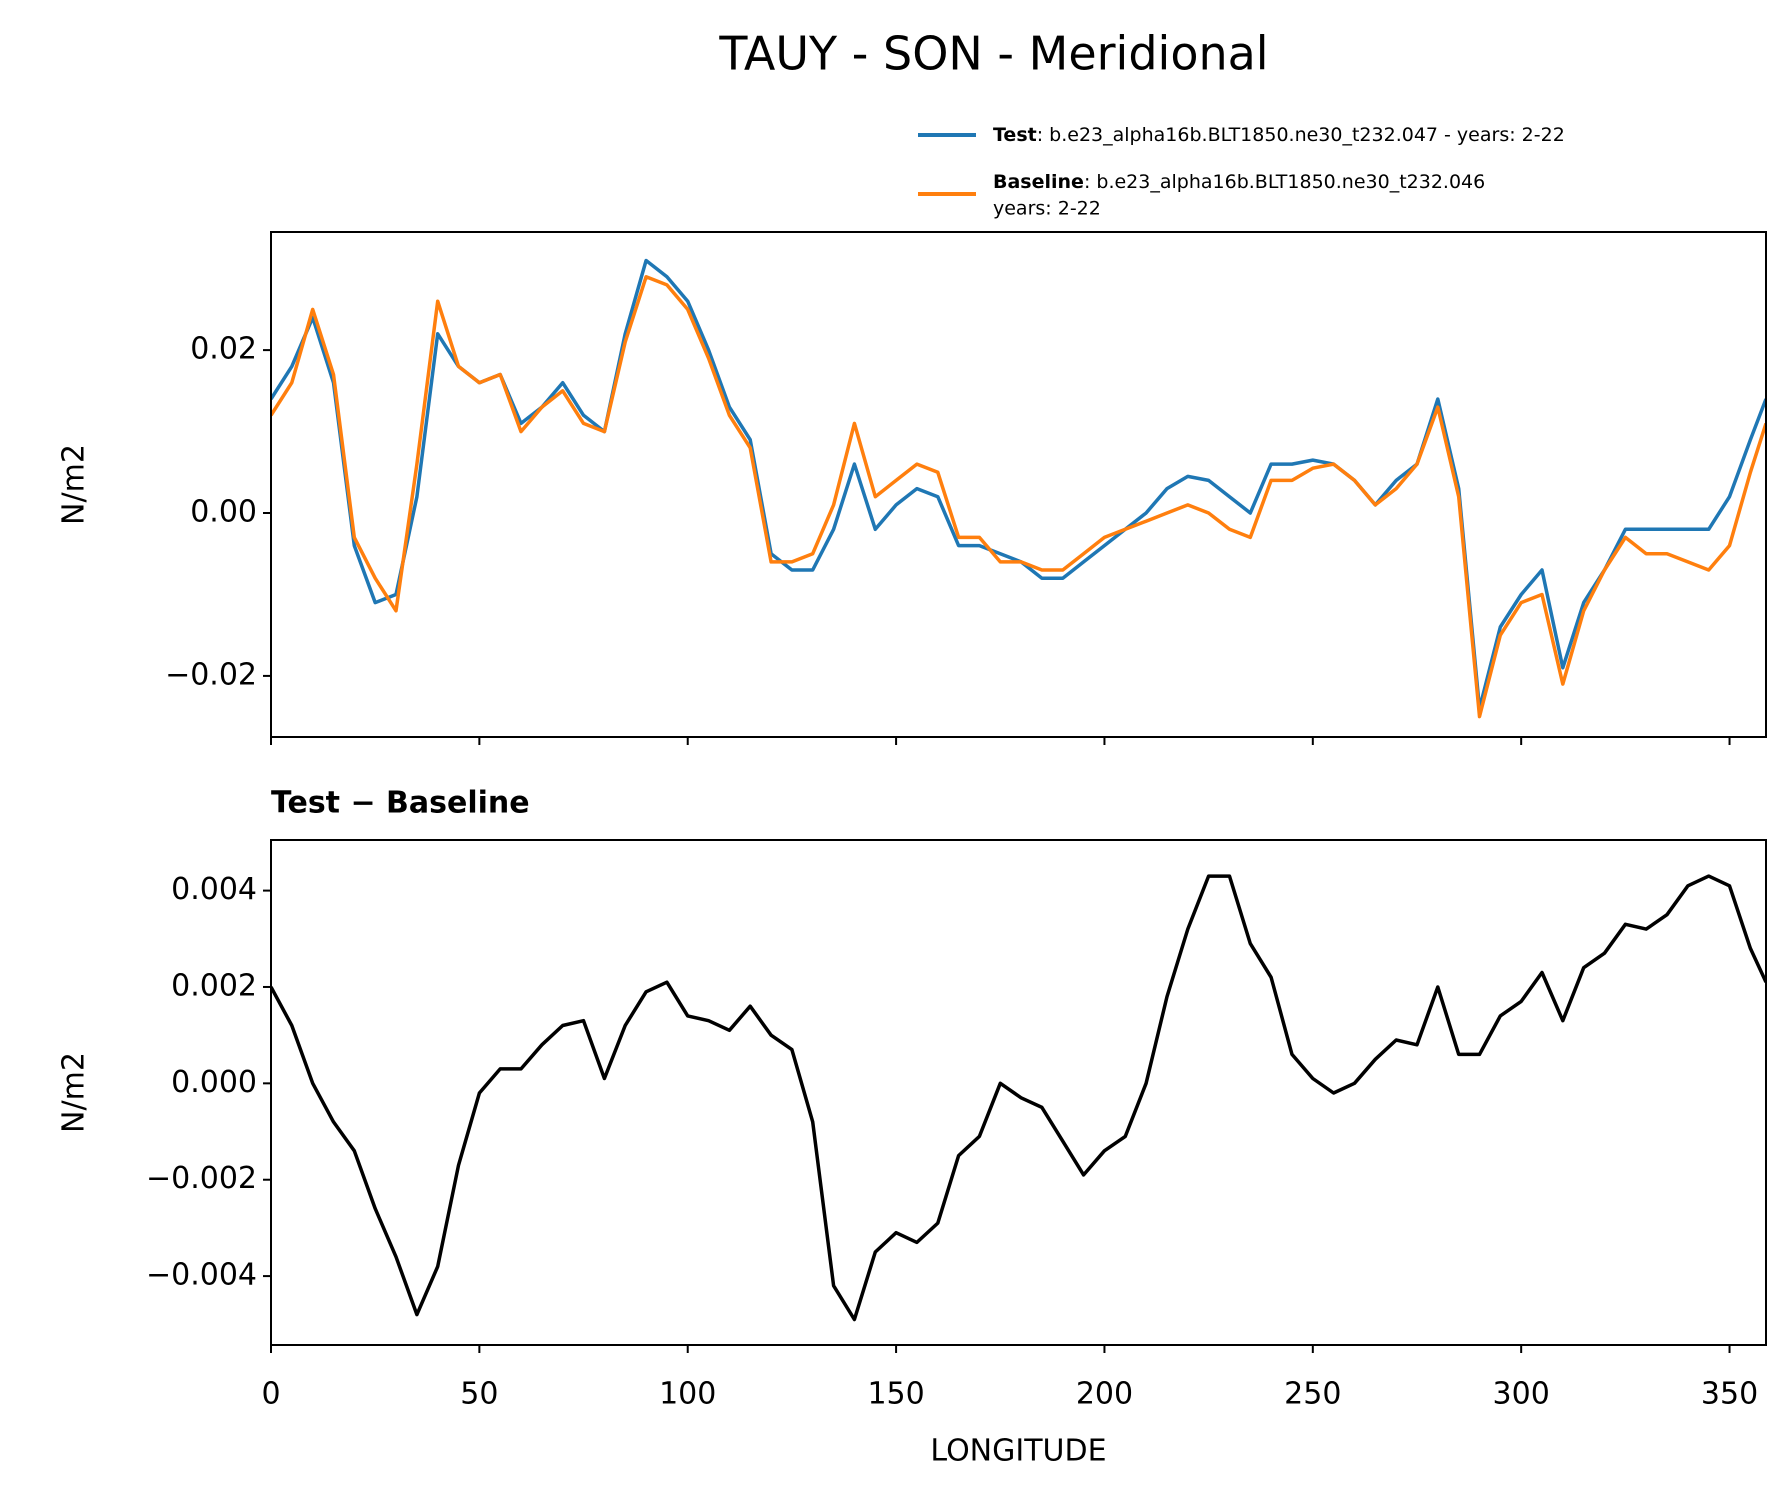  I want to click on y-tick-label: 0.00, so click(223, 512).